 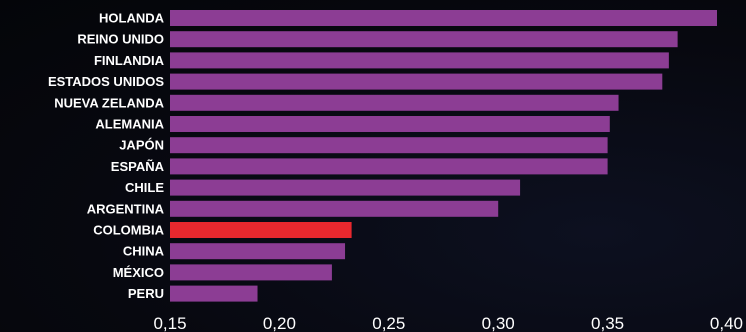 What do you see at coordinates (394, 102) in the screenshot?
I see `bar-nueva-zelanda` at bounding box center [394, 102].